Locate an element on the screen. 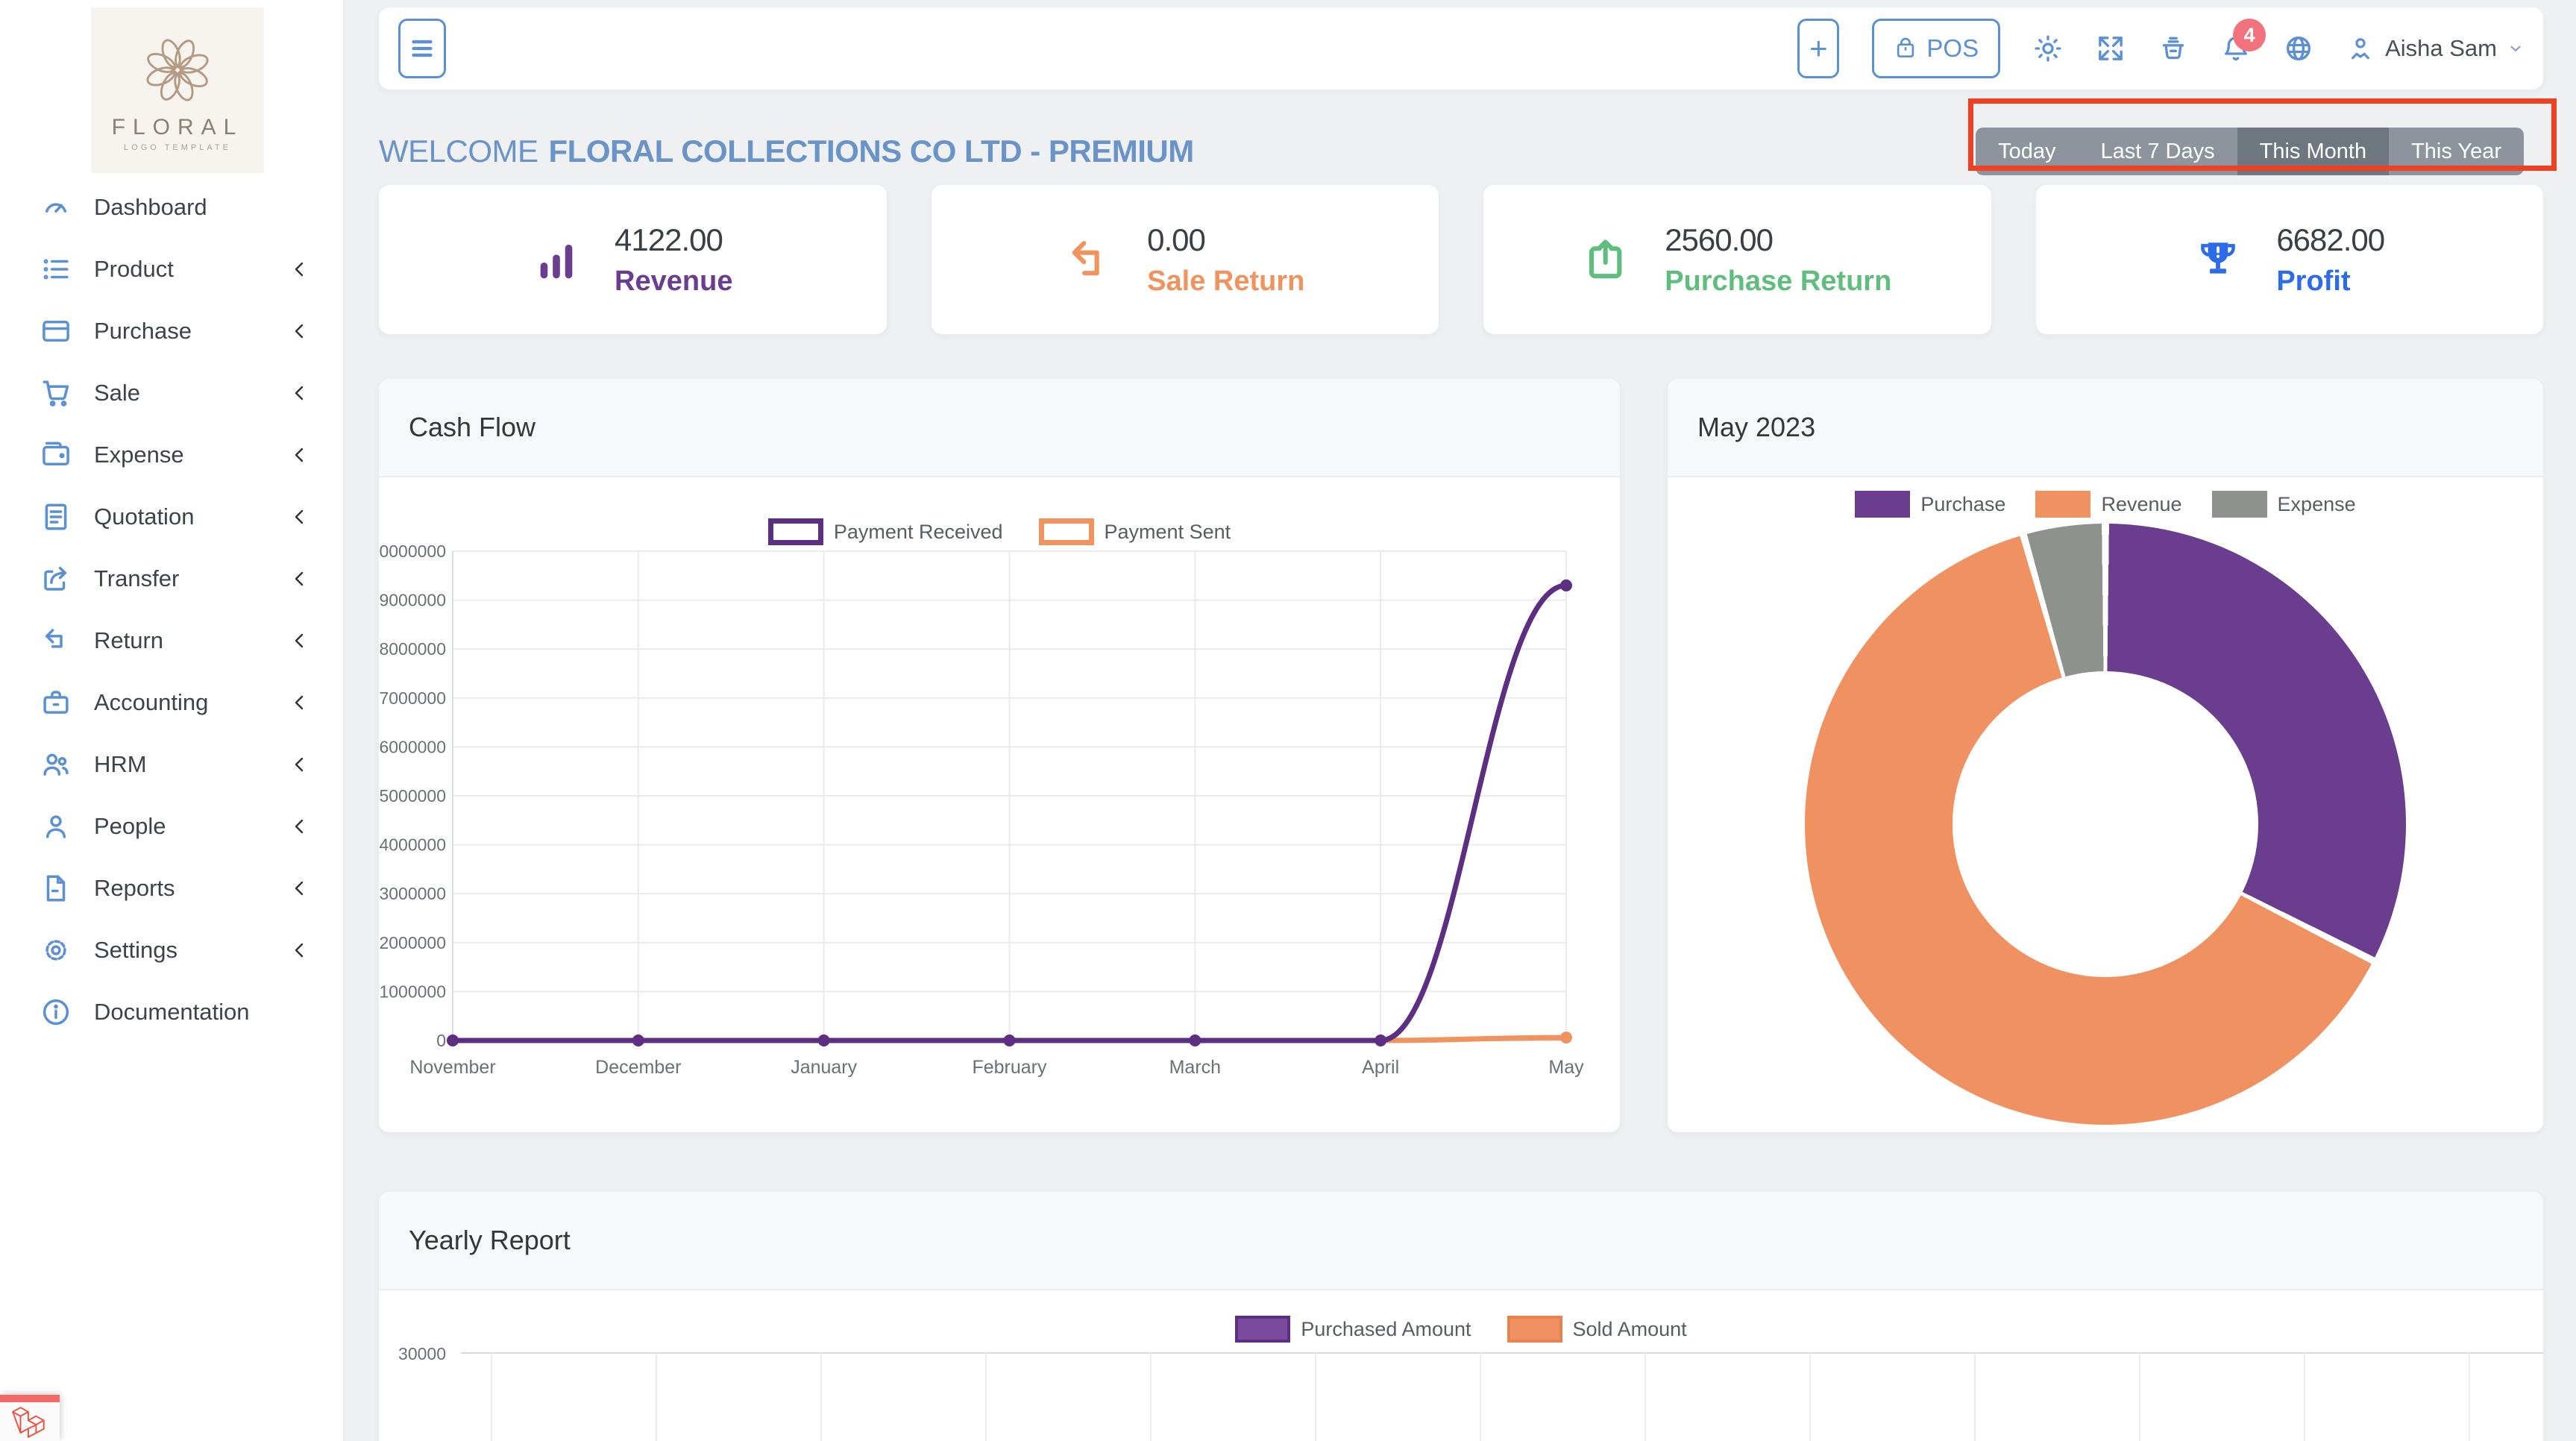  gauge-icon is located at coordinates (56, 208).